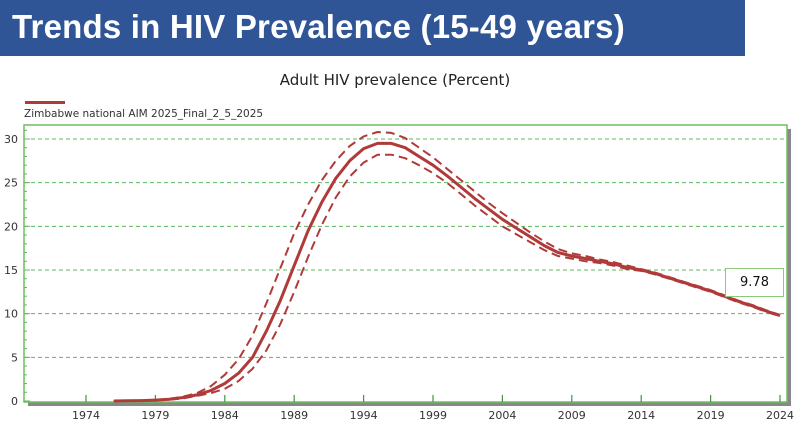 The image size is (800, 435). I want to click on y-tick-label: 15, so click(11, 270).